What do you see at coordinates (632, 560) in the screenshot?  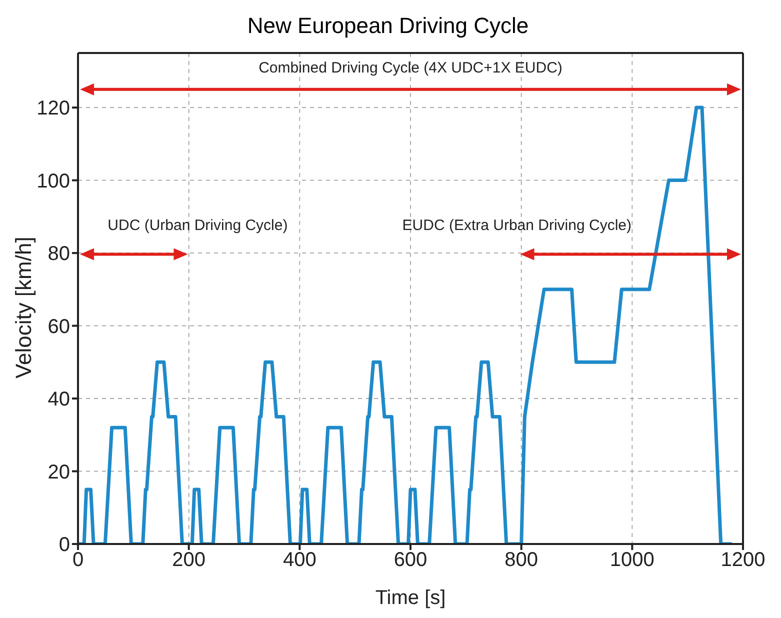 I see `x-tick-label: 1000` at bounding box center [632, 560].